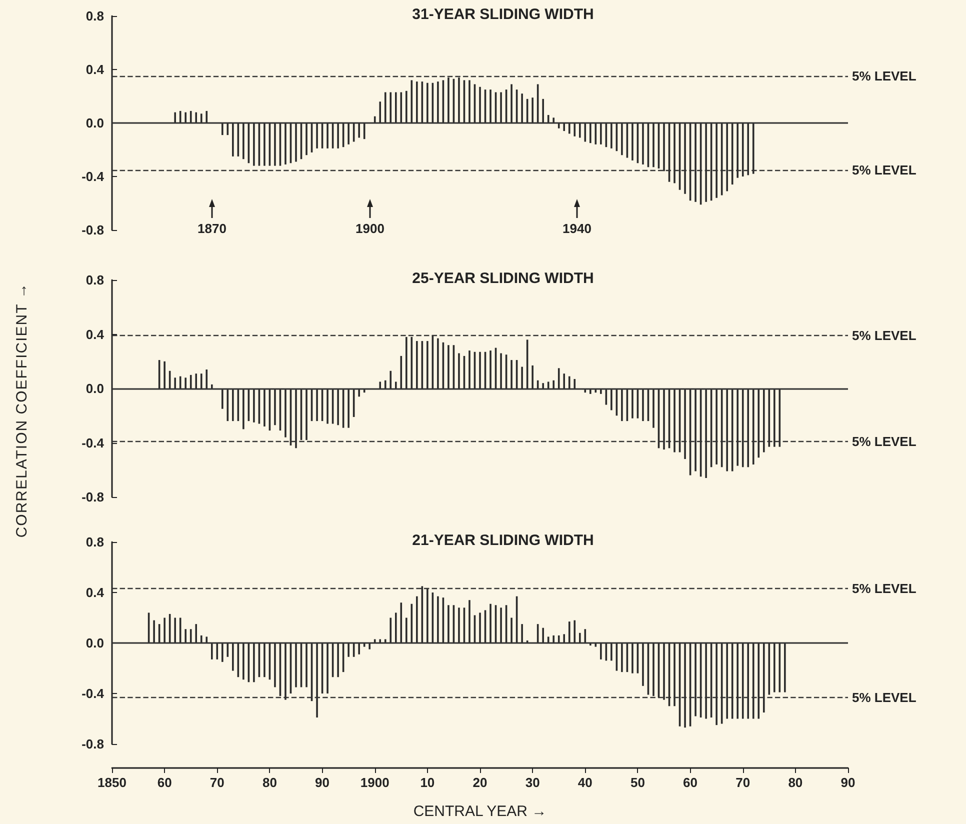 The width and height of the screenshot is (966, 824). Describe the element at coordinates (480, 782) in the screenshot. I see `x-tick-label: 20` at that location.